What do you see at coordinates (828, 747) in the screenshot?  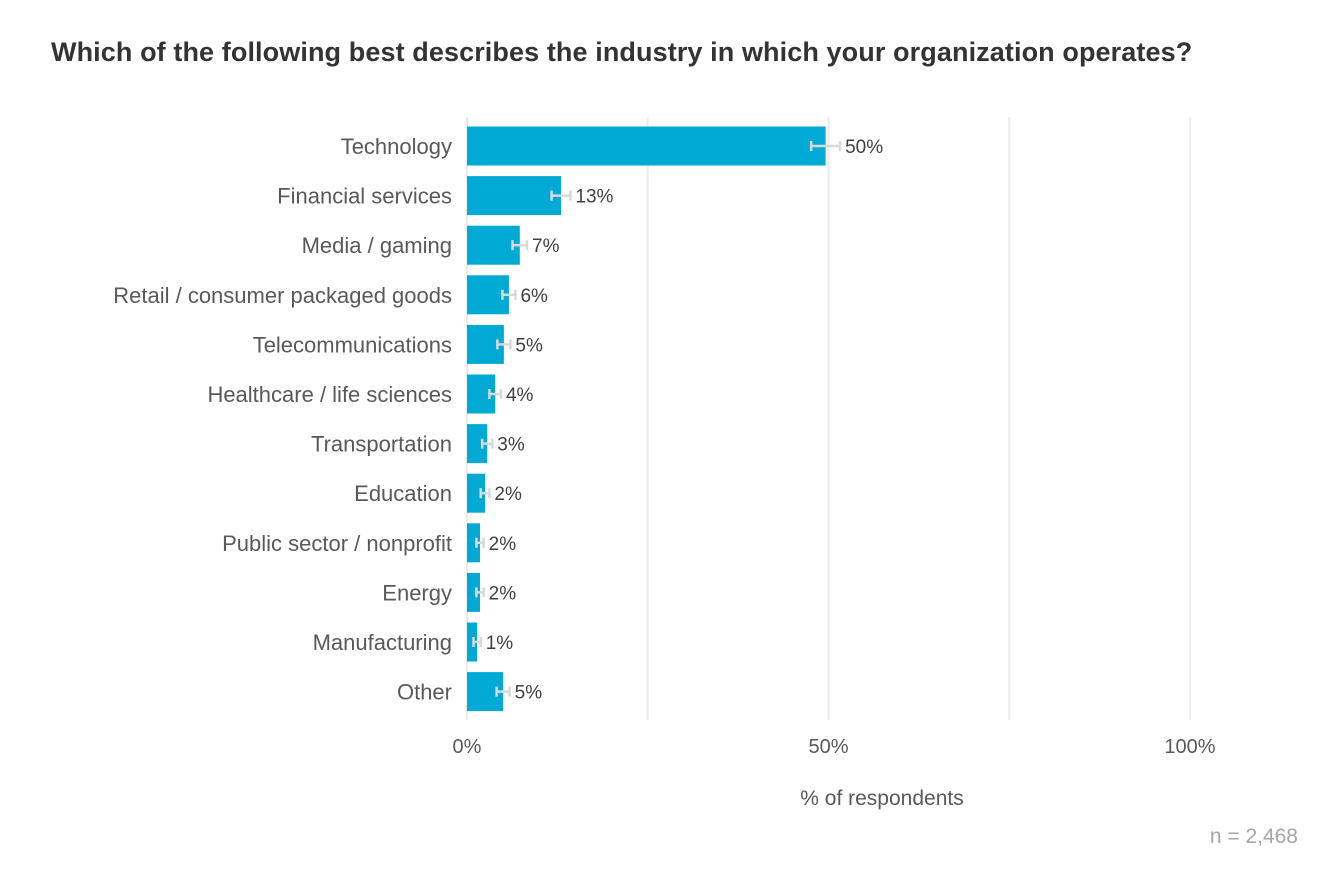 I see `x-tick-label: 50%` at bounding box center [828, 747].